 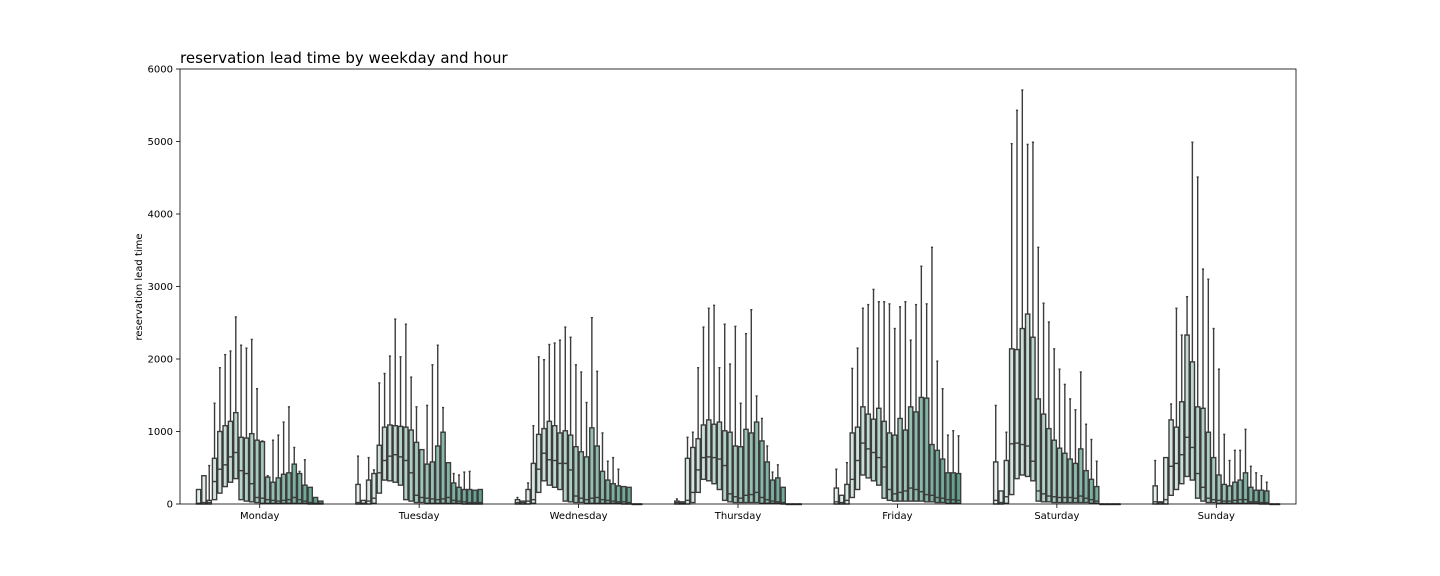 What do you see at coordinates (170, 505) in the screenshot?
I see `y-tick-label: 0` at bounding box center [170, 505].